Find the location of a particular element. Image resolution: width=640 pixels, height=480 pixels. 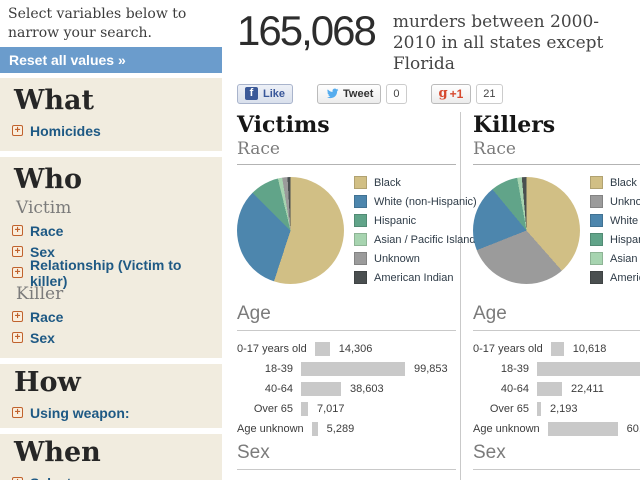

killers-race-legend: Black Unknown White (non-Hispanic) is located at coordinates (615, 230).